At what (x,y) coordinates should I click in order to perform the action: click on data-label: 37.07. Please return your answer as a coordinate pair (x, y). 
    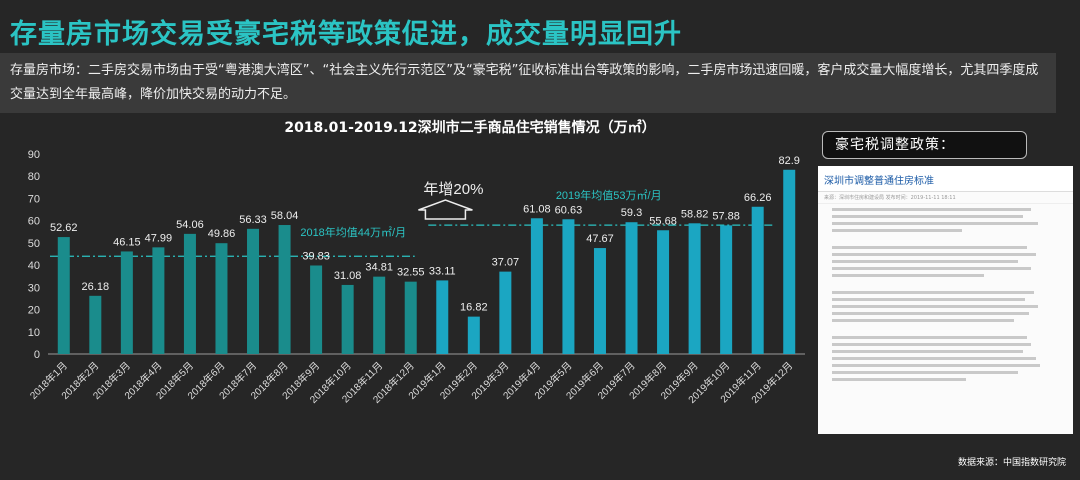
    Looking at the image, I should click on (506, 263).